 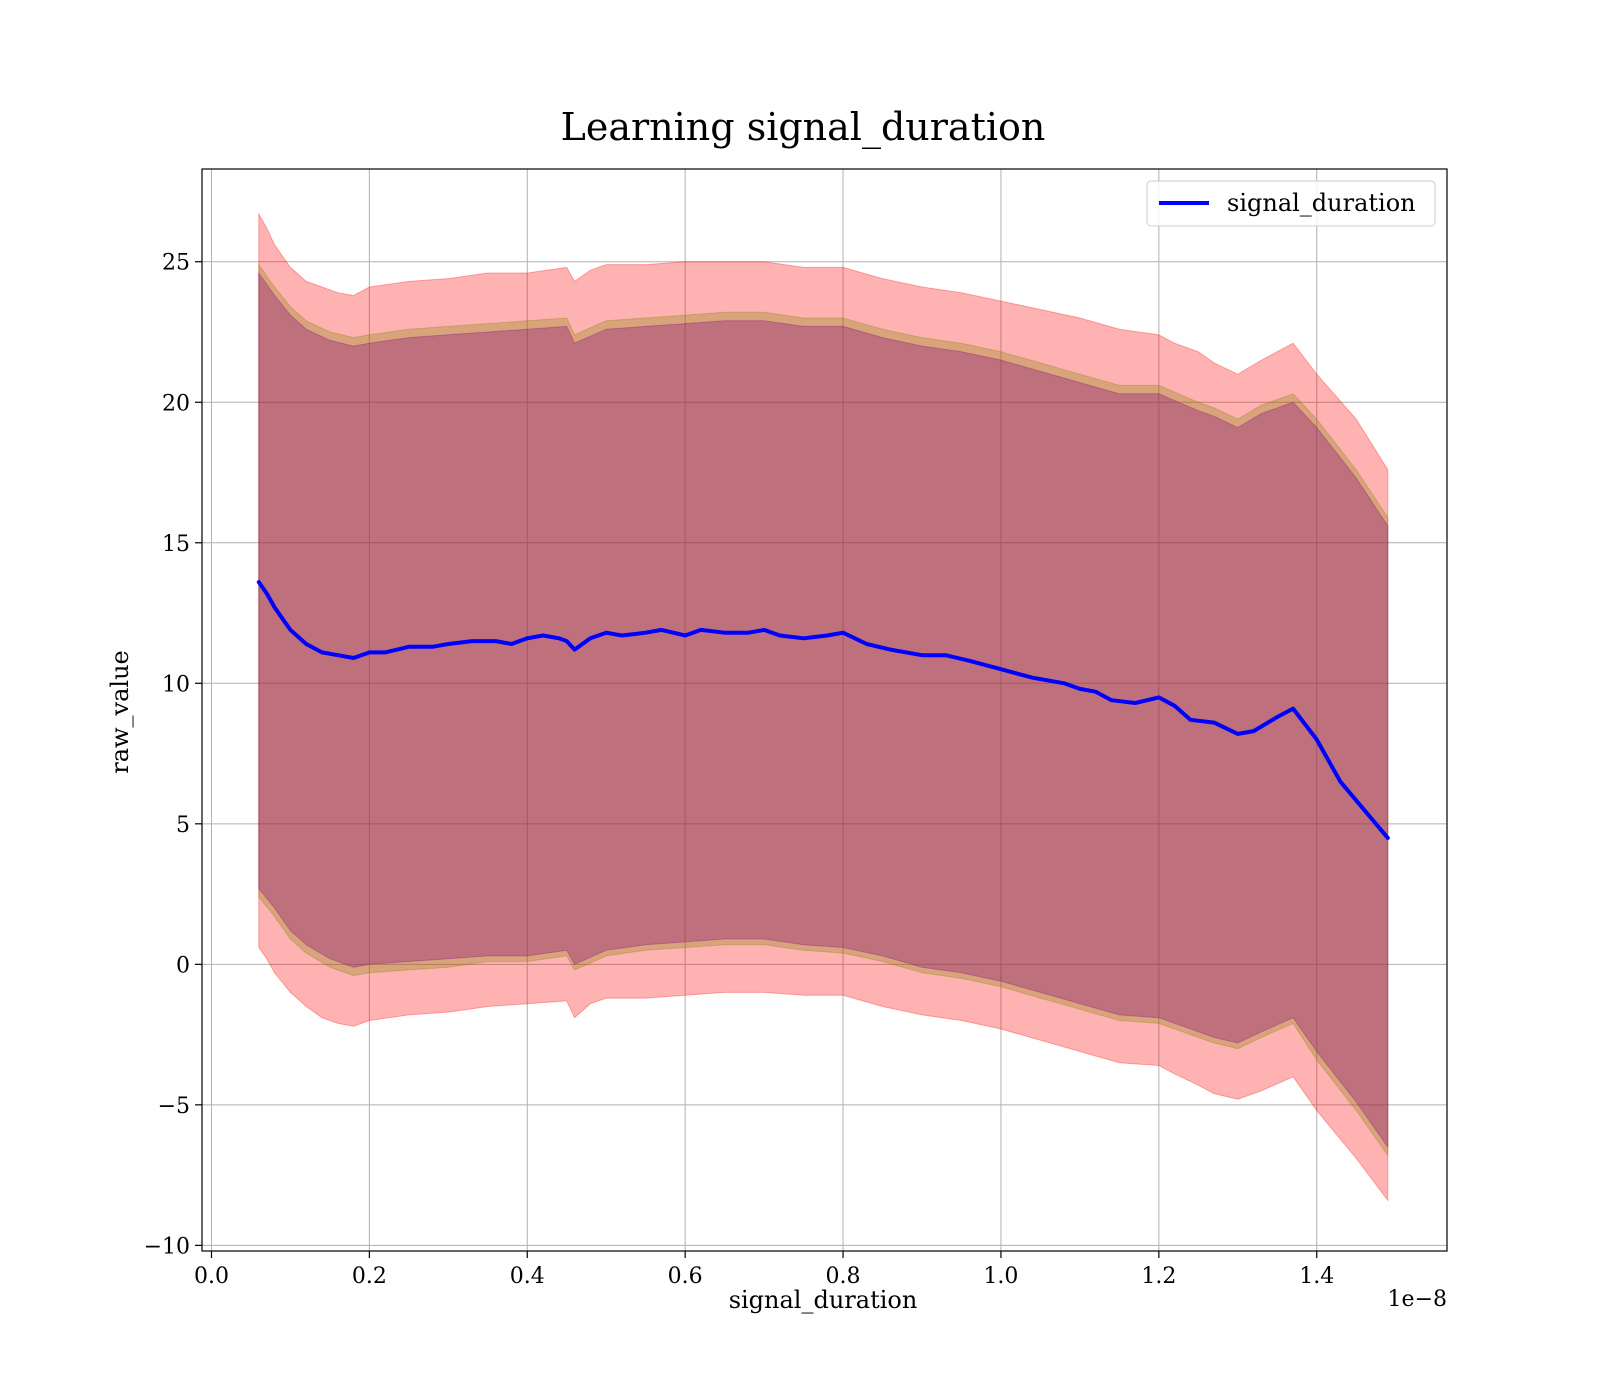 What do you see at coordinates (1158, 1276) in the screenshot?
I see `x-tick-label: 1.2` at bounding box center [1158, 1276].